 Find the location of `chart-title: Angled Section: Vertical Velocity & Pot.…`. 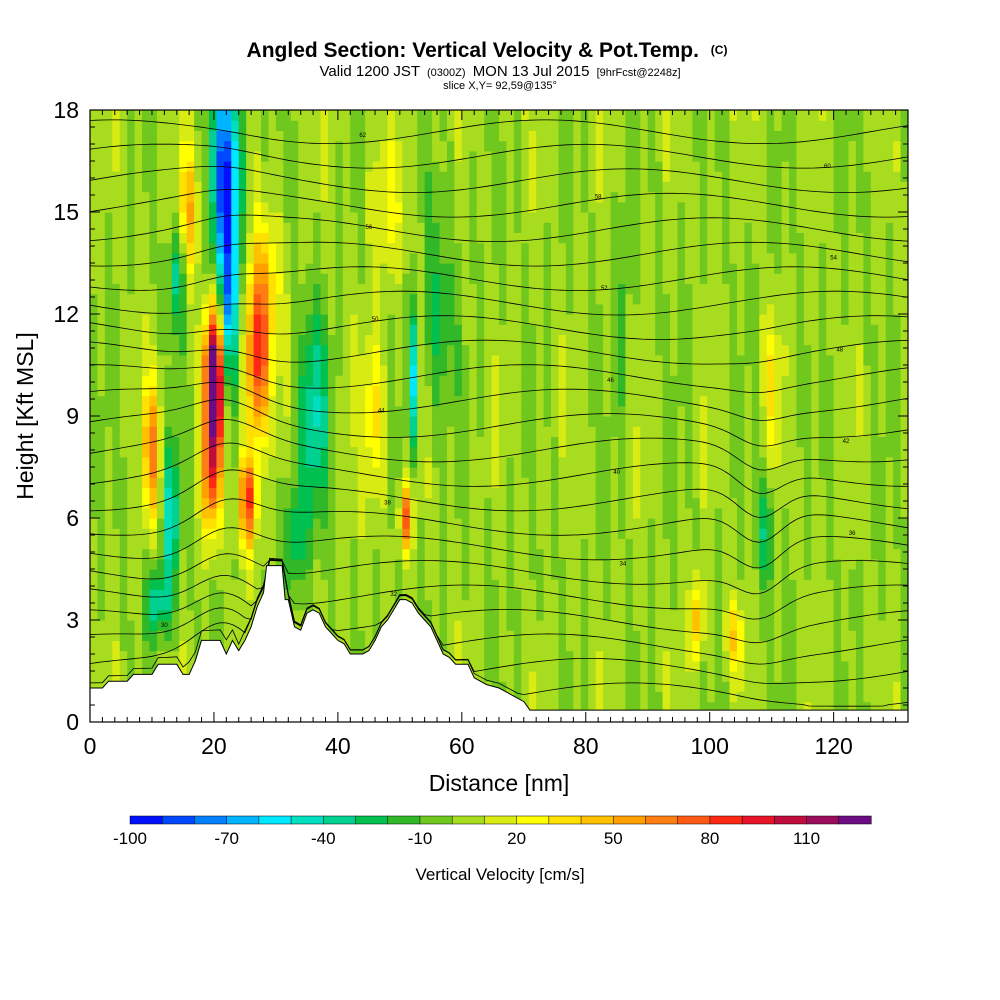

chart-title: Angled Section: Vertical Velocity & Pot.… is located at coordinates (487, 50).